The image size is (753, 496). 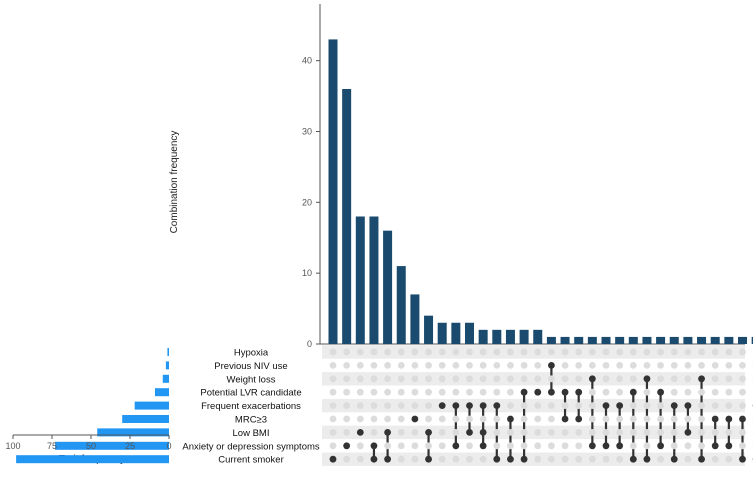 I want to click on set-x-tick-label: 100, so click(x=12, y=446).